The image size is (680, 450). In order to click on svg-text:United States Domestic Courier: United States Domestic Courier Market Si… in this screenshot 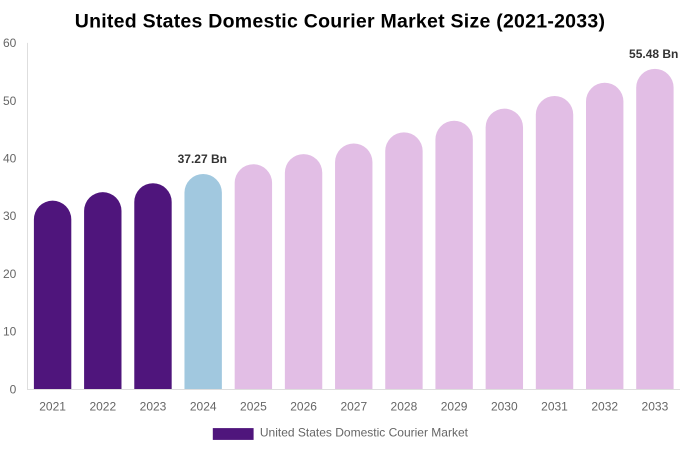, I will do `click(340, 21)`.